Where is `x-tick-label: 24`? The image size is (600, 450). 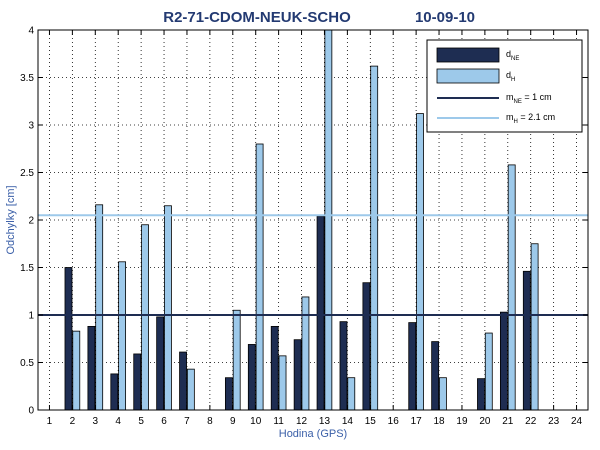
x-tick-label: 24 is located at coordinates (577, 421).